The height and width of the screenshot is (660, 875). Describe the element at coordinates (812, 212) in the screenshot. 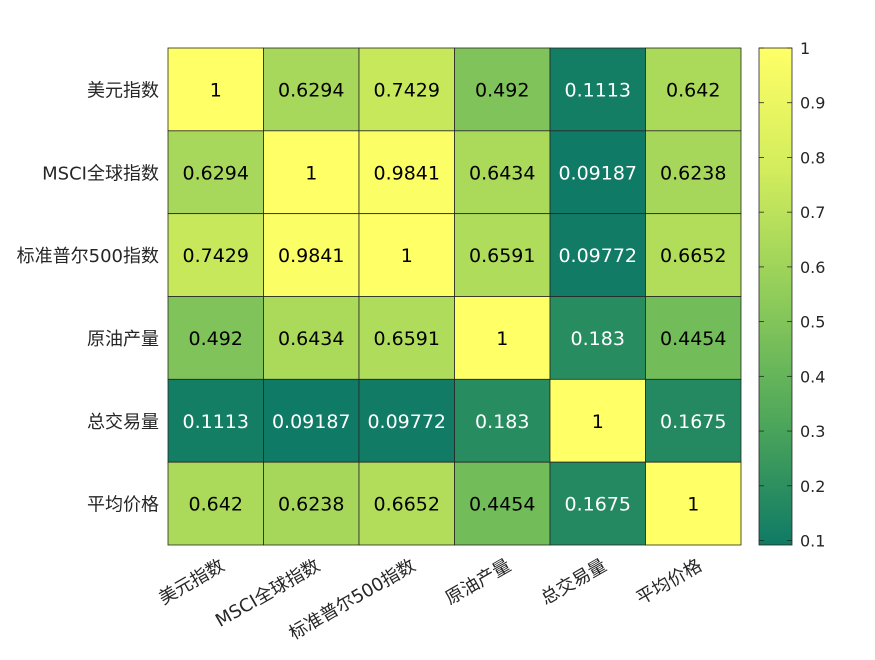

I see `colorbar-tick-label: 0.7` at that location.